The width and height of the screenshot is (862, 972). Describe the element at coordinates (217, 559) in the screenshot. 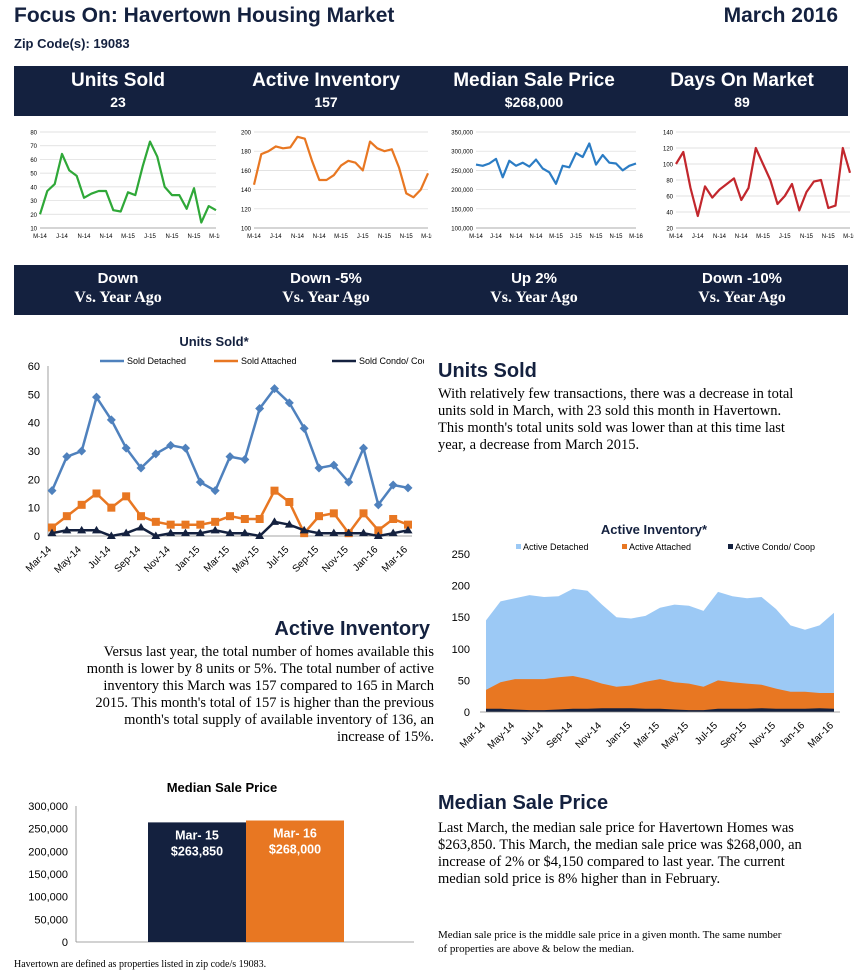

I see `x-tick-label: Mar-15` at that location.